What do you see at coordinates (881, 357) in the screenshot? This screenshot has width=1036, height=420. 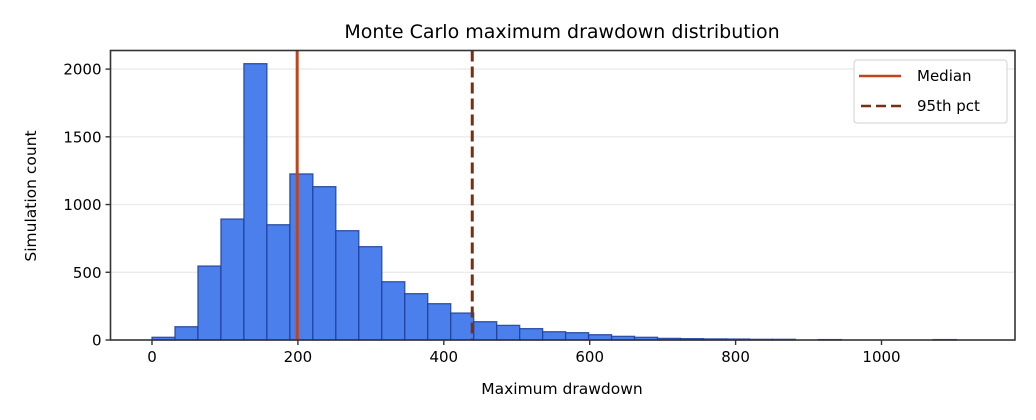 I see `x-tick-label: 1000` at bounding box center [881, 357].